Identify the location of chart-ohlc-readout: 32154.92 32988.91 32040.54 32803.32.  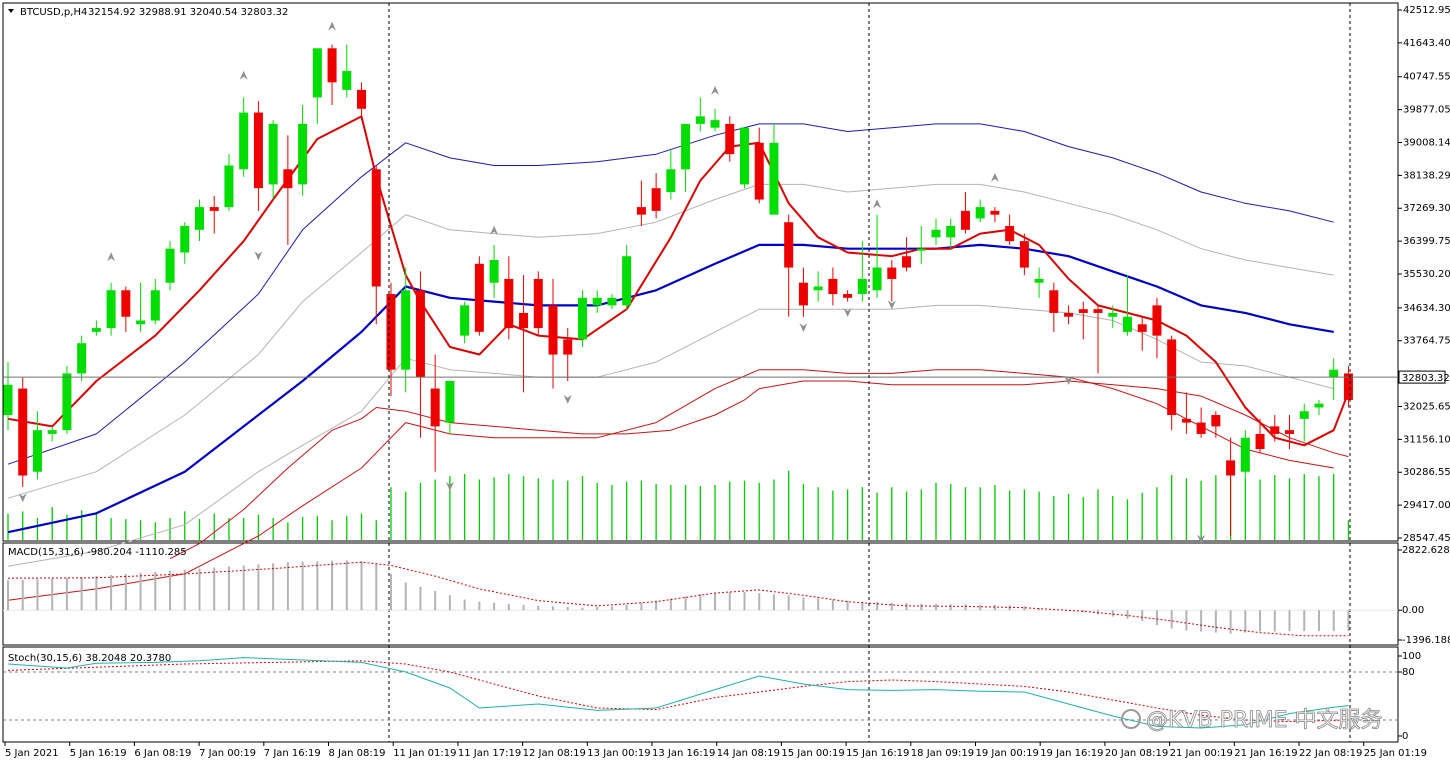
(188, 12).